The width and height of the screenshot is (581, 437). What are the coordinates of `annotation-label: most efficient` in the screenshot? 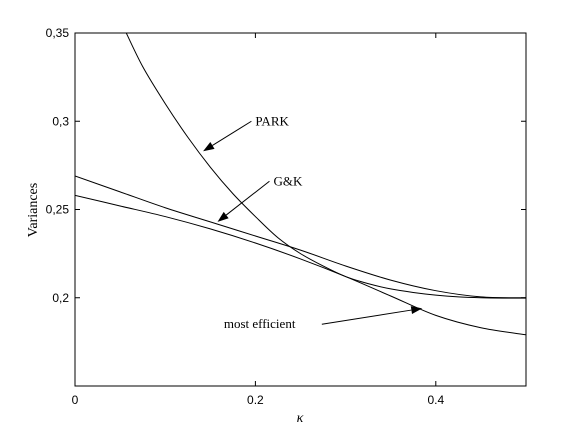 It's located at (260, 323).